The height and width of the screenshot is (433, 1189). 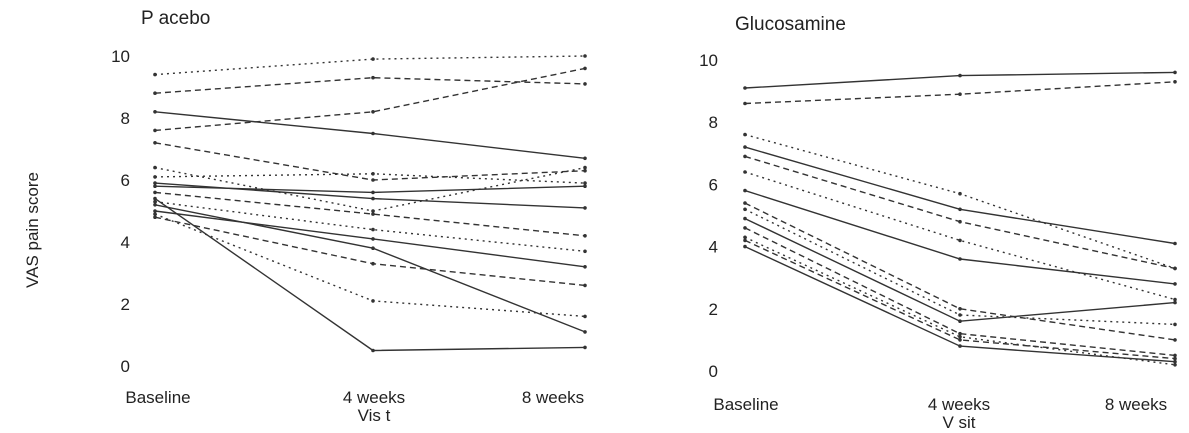 I want to click on glucosamine-y-tick-8: 8, so click(x=713, y=122).